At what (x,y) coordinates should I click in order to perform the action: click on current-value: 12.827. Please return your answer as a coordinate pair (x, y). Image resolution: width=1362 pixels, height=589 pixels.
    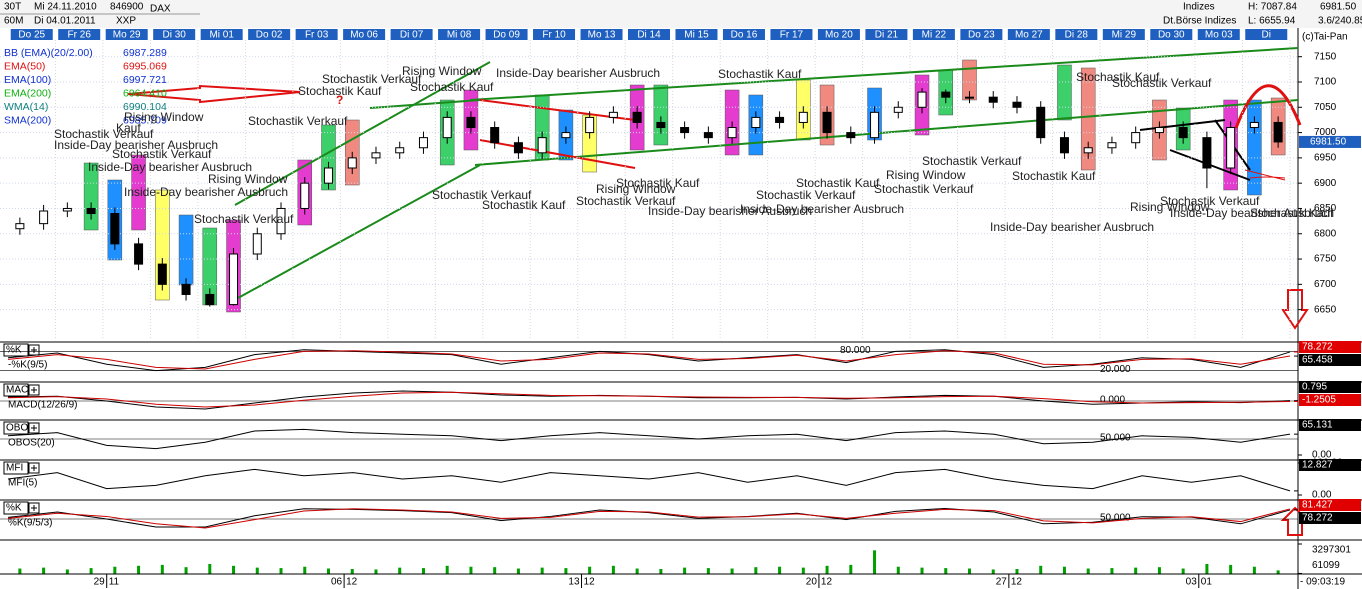
    Looking at the image, I should click on (1317, 465).